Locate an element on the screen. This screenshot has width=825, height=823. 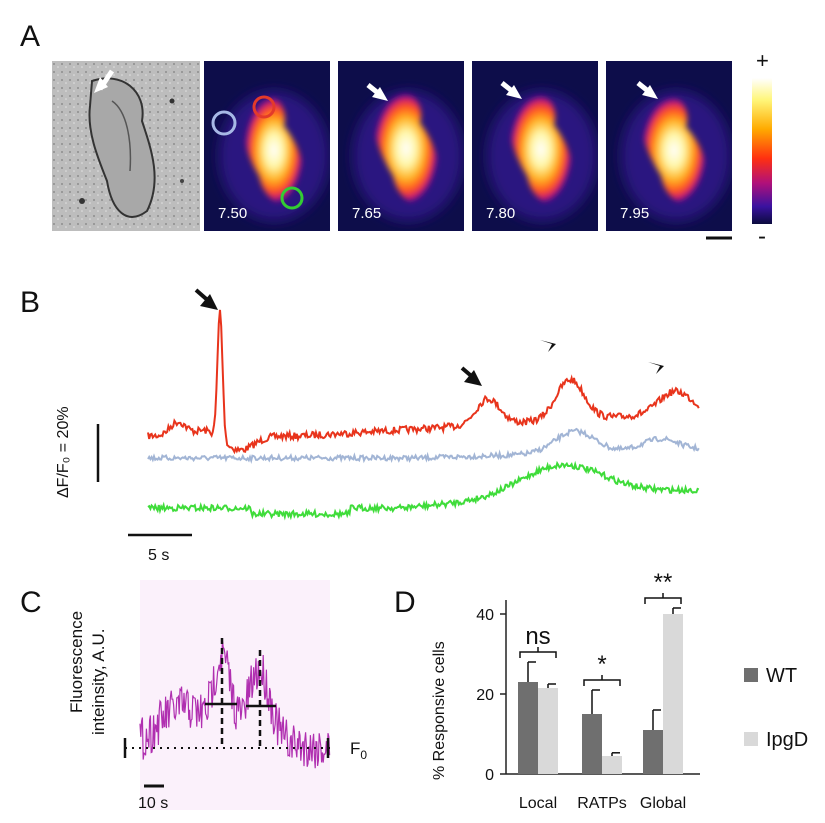
timestamp-1: 7.50 is located at coordinates (232, 213).